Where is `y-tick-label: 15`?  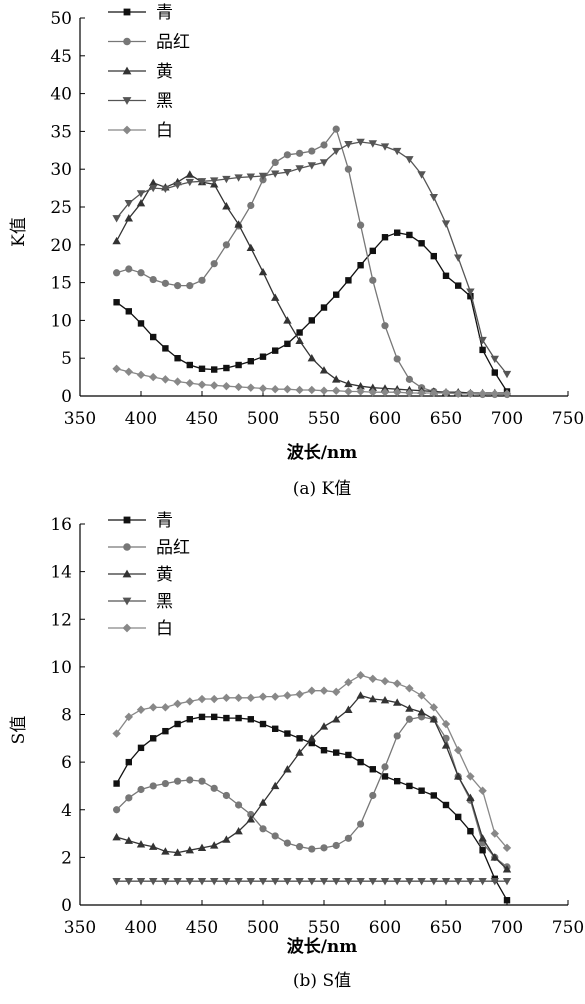
y-tick-label: 15 is located at coordinates (61, 284).